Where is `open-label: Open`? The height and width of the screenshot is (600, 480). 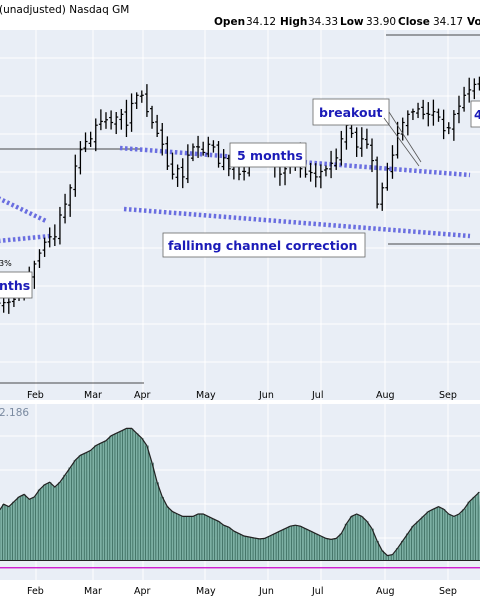 open-label: Open is located at coordinates (229, 22).